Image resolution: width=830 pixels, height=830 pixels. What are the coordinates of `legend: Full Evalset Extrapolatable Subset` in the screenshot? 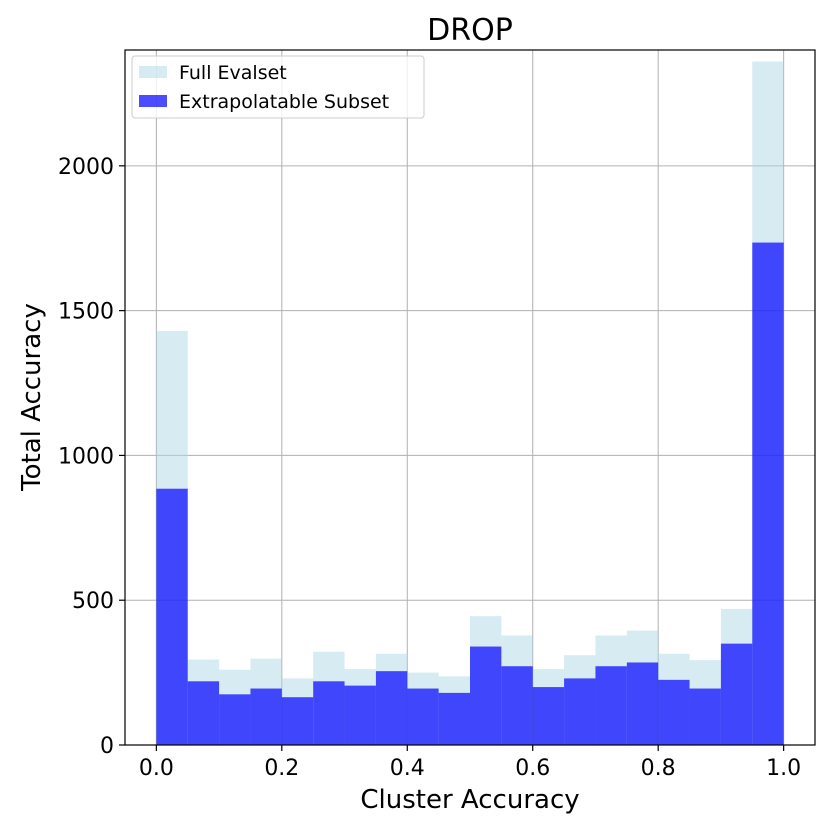 It's located at (278, 87).